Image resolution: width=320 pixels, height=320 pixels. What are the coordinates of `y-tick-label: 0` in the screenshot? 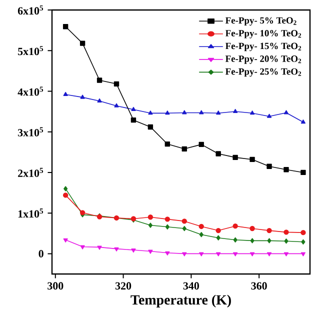 It's located at (41, 254).